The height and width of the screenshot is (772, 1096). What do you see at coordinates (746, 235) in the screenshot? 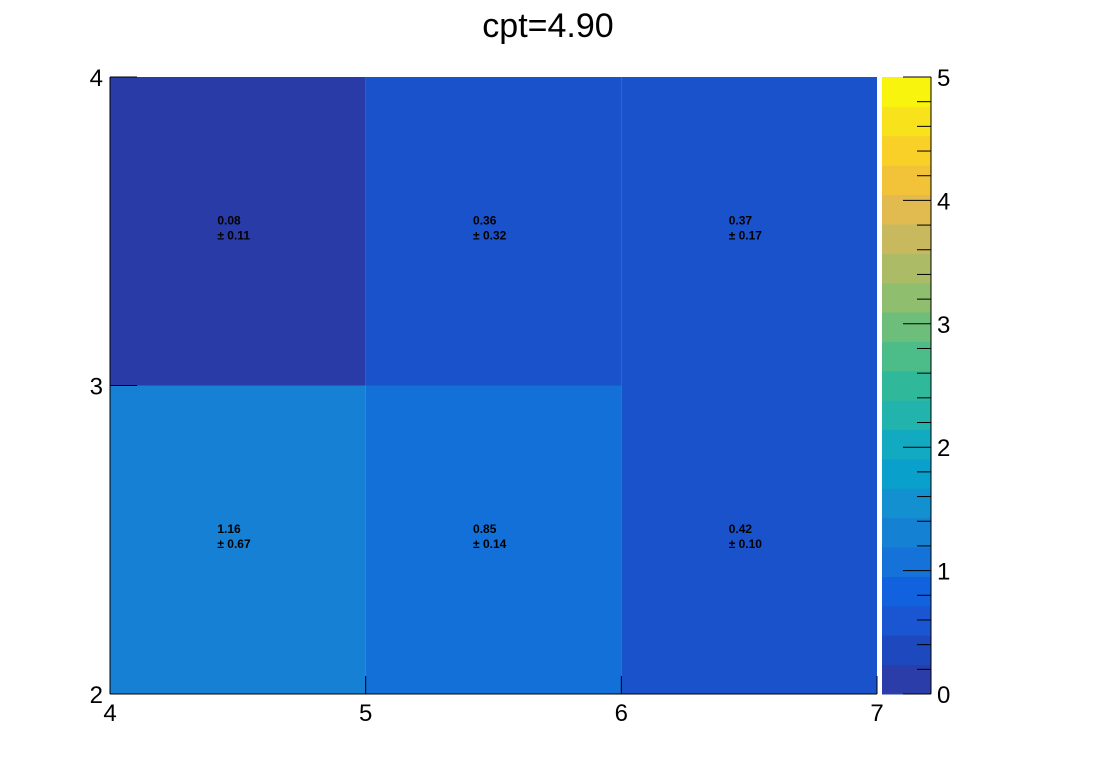
I see `cell-error-label: ± 0.17` at bounding box center [746, 235].